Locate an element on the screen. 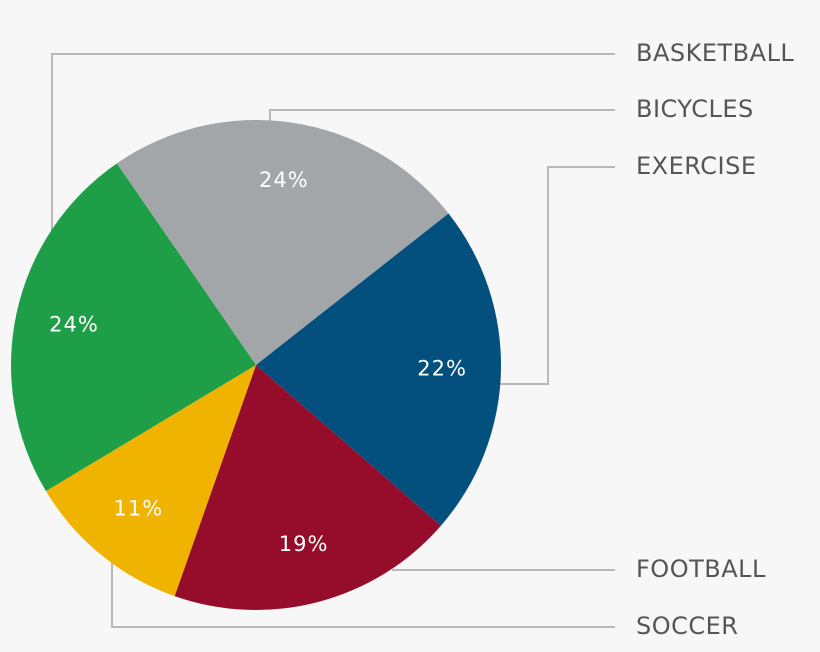 Image resolution: width=820 pixels, height=652 pixels. slice-label: 22% is located at coordinates (442, 369).